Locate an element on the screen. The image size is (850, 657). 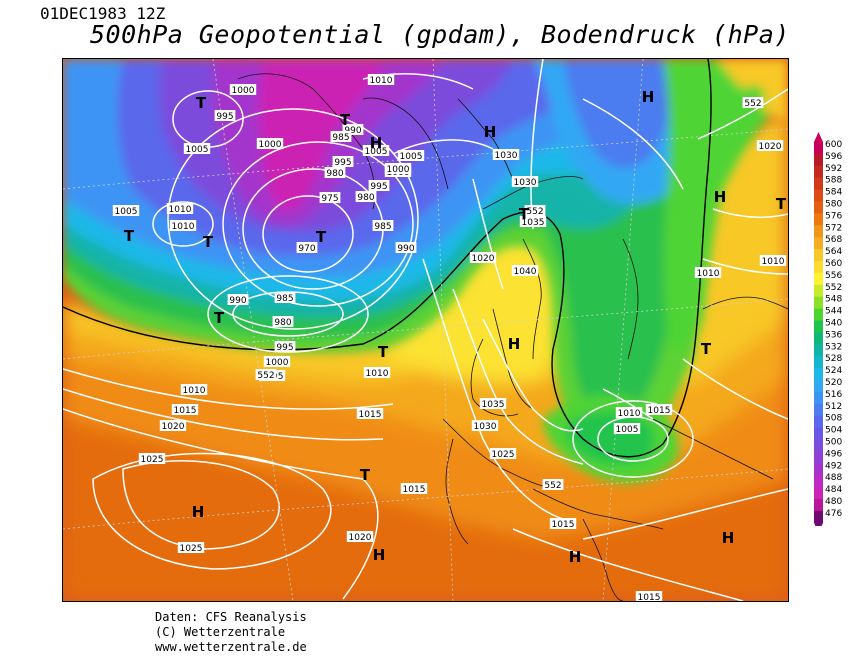
legend-label: 544 is located at coordinates (833, 312).